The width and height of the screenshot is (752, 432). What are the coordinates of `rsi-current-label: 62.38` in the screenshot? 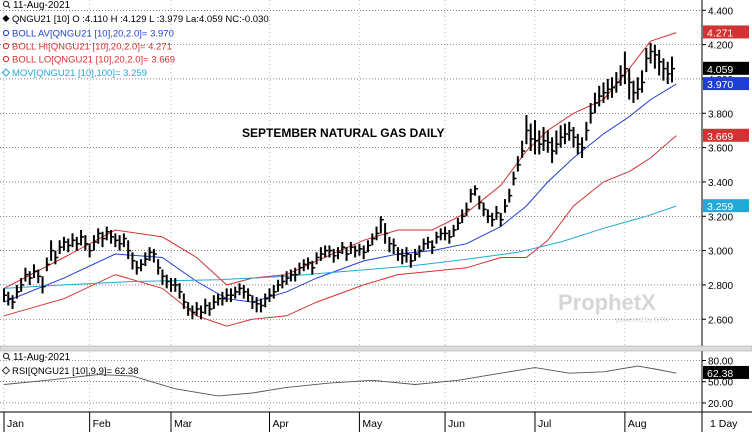 It's located at (720, 374).